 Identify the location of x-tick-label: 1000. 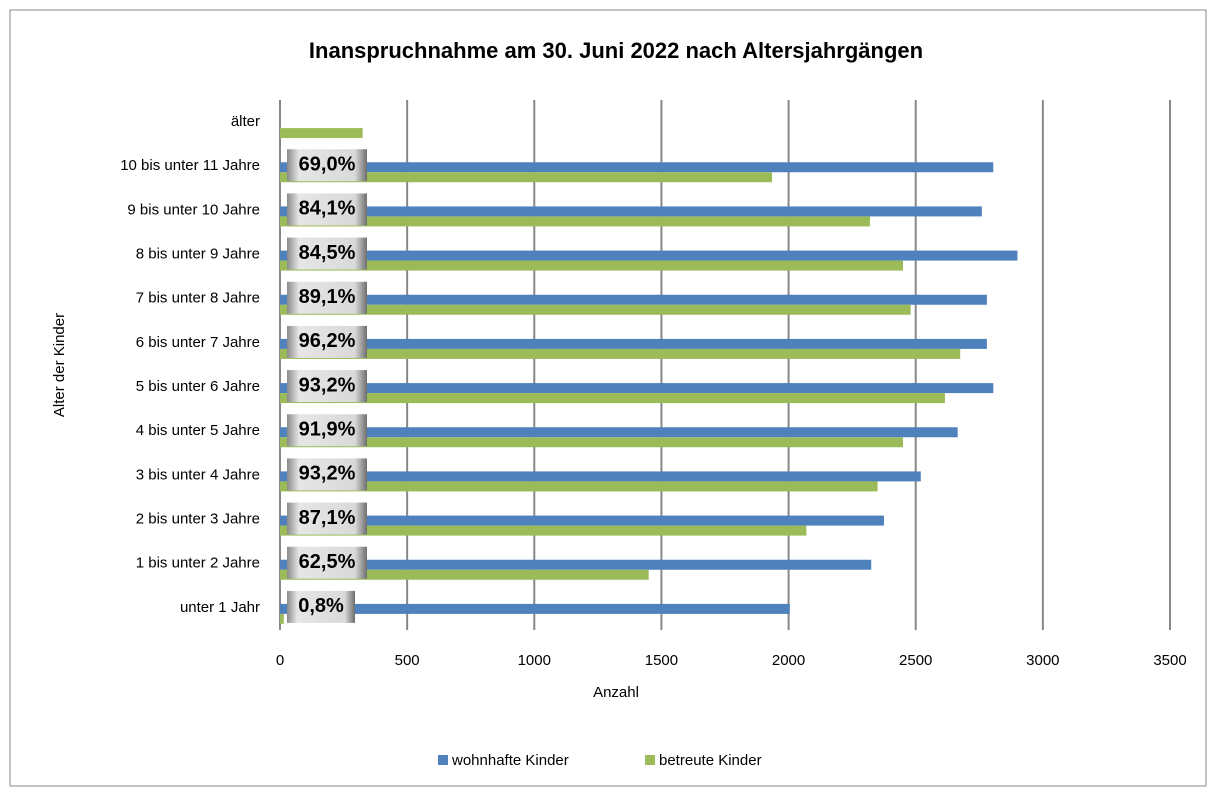
(534, 660).